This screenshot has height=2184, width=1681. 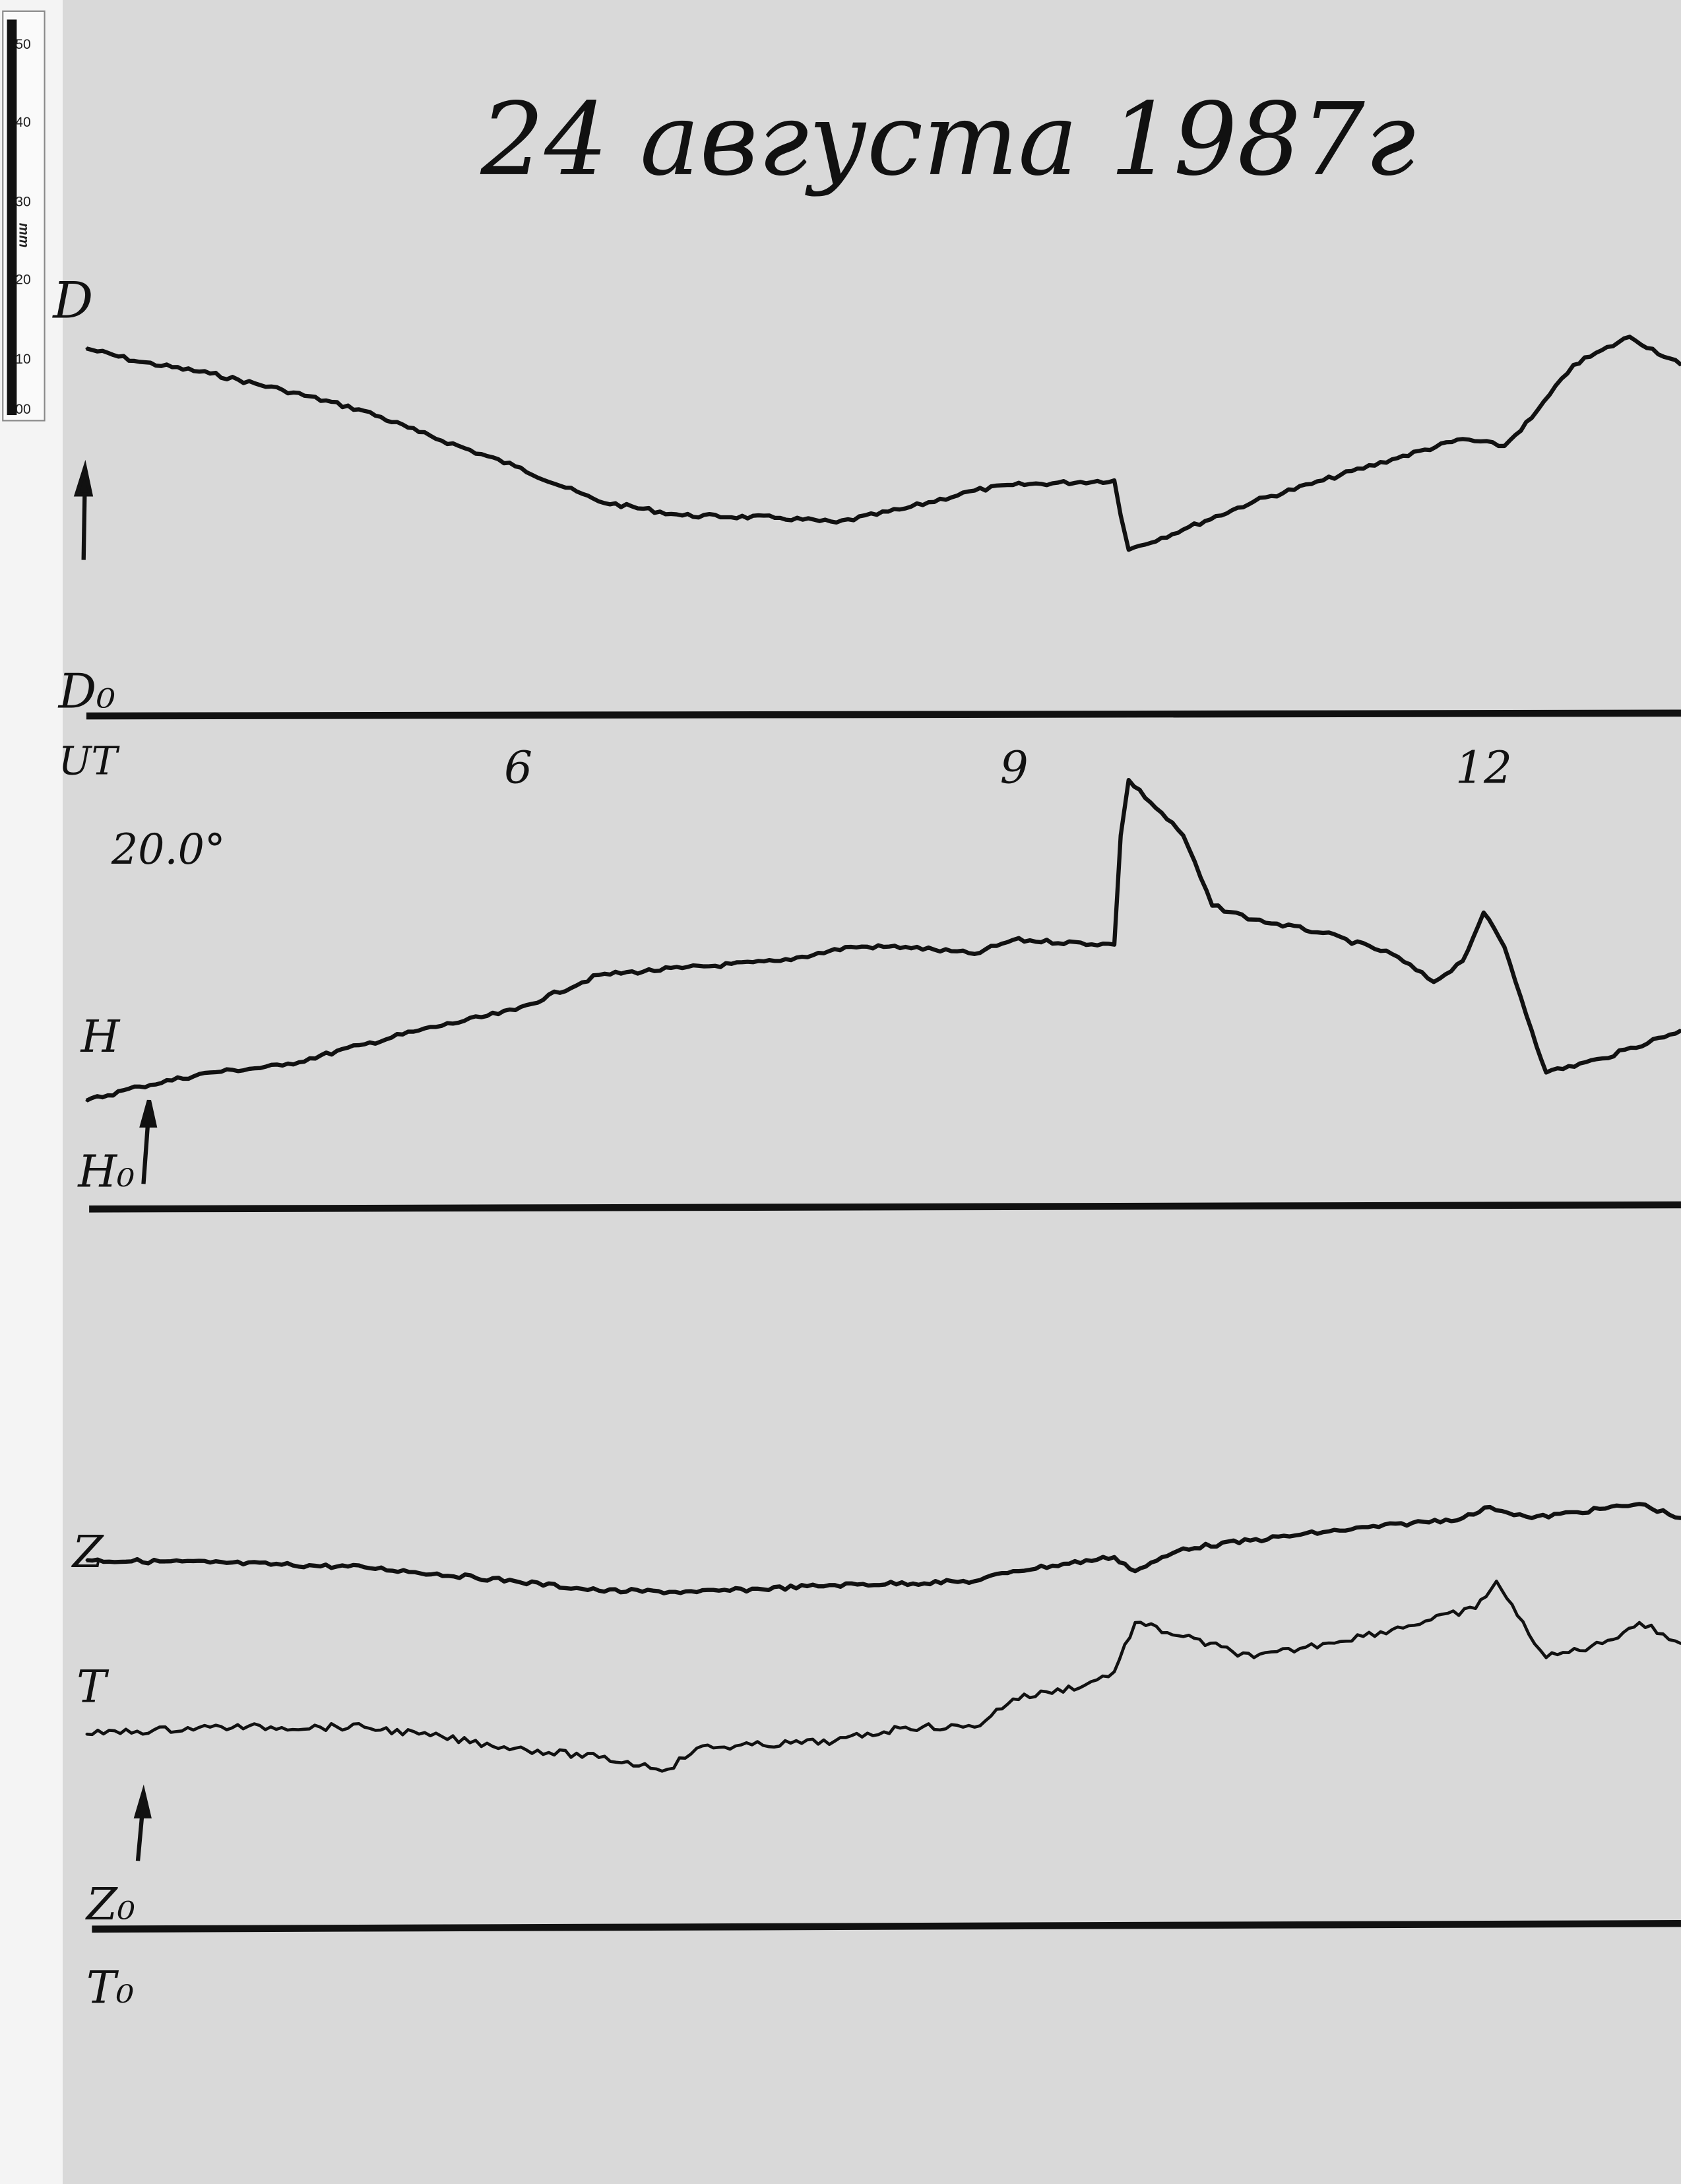 I want to click on baseline-d0, so click(x=884, y=714).